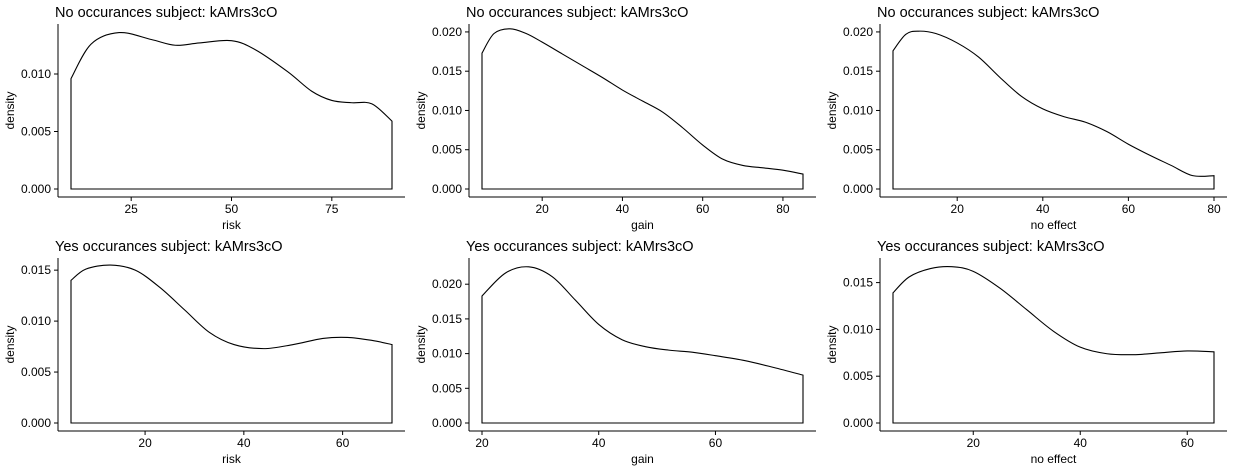 Image resolution: width=1234 pixels, height=468 pixels. I want to click on x-tick-label: 25, so click(132, 209).